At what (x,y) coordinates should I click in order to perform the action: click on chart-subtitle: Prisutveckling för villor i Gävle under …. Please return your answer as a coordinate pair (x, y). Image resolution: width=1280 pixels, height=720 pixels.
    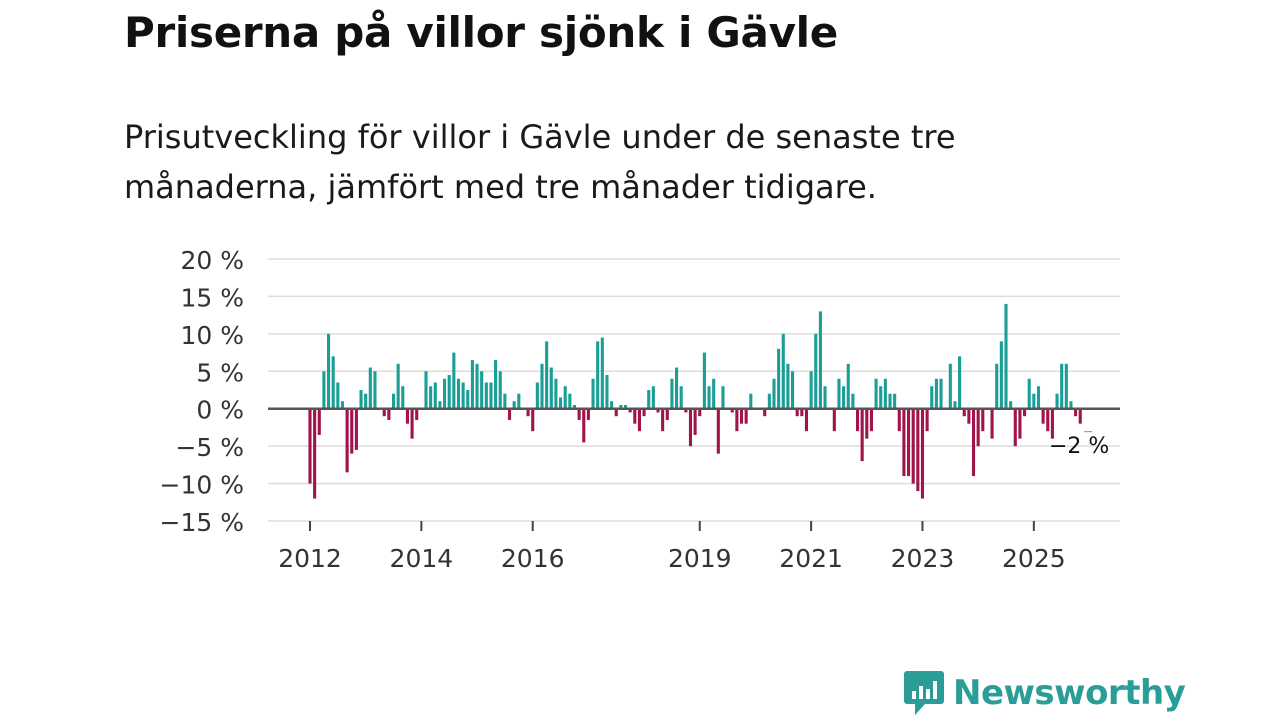
    Looking at the image, I should click on (540, 162).